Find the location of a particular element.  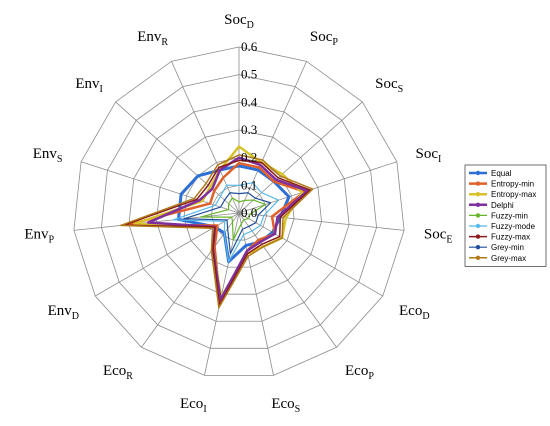

tick-label: 0.5 is located at coordinates (249, 74).